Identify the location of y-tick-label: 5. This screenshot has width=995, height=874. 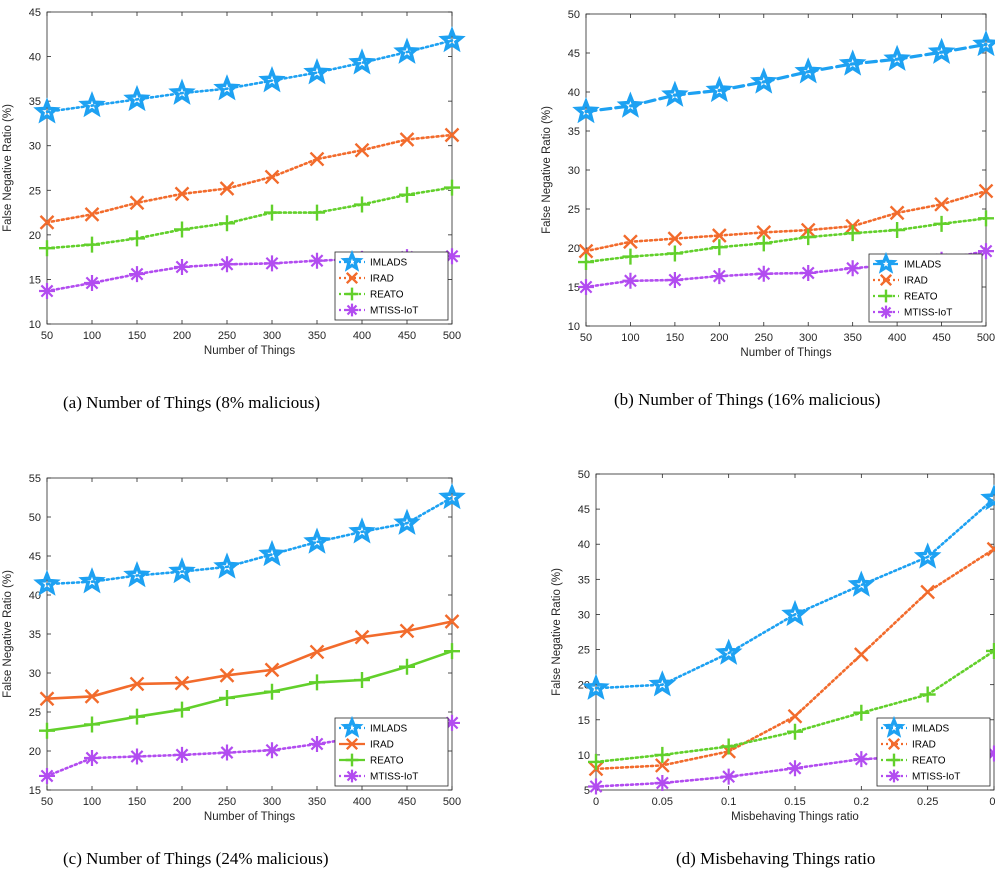
(587, 791).